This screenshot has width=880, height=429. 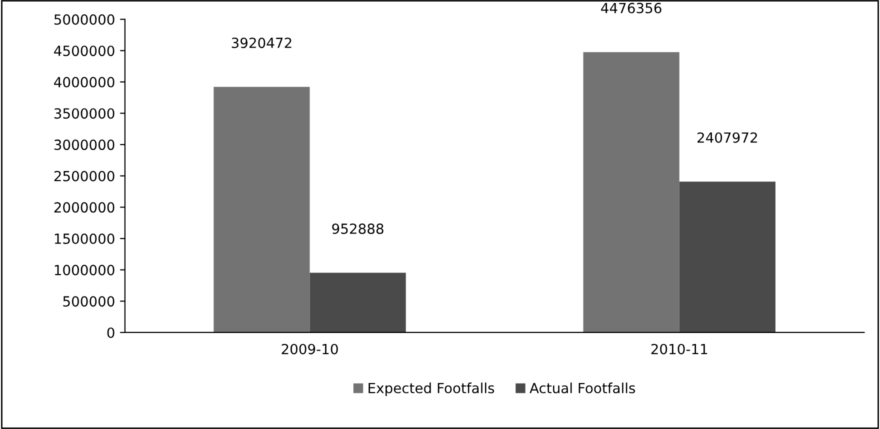 What do you see at coordinates (310, 349) in the screenshot?
I see `x-tick-label: 2009-10` at bounding box center [310, 349].